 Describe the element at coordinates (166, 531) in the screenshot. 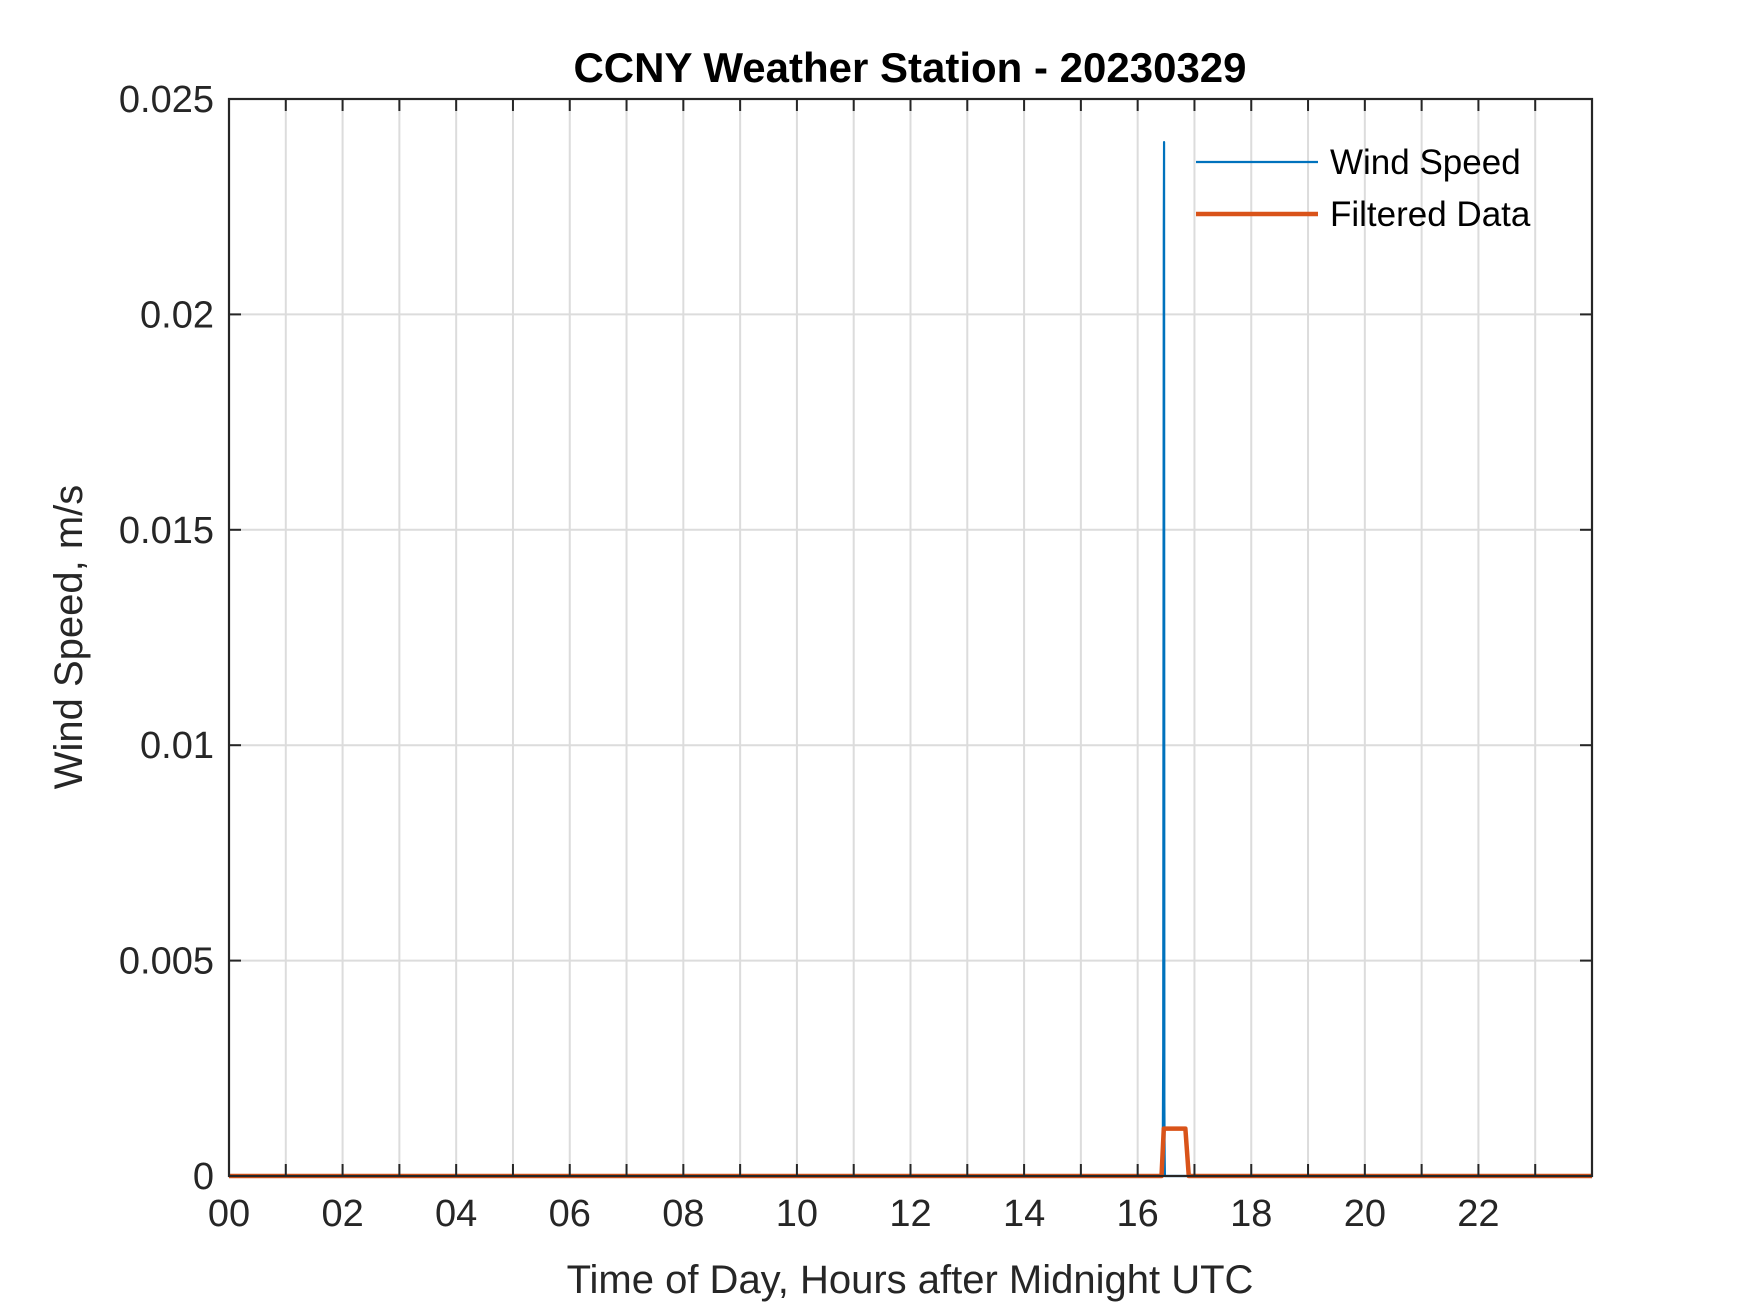

I see `y-tick-label: 0.015` at that location.